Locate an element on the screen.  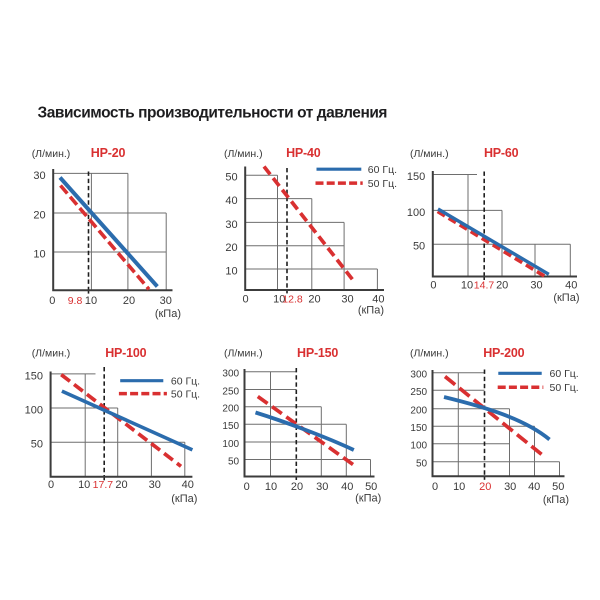
svg-text: HP-100 is located at coordinates (125, 353).